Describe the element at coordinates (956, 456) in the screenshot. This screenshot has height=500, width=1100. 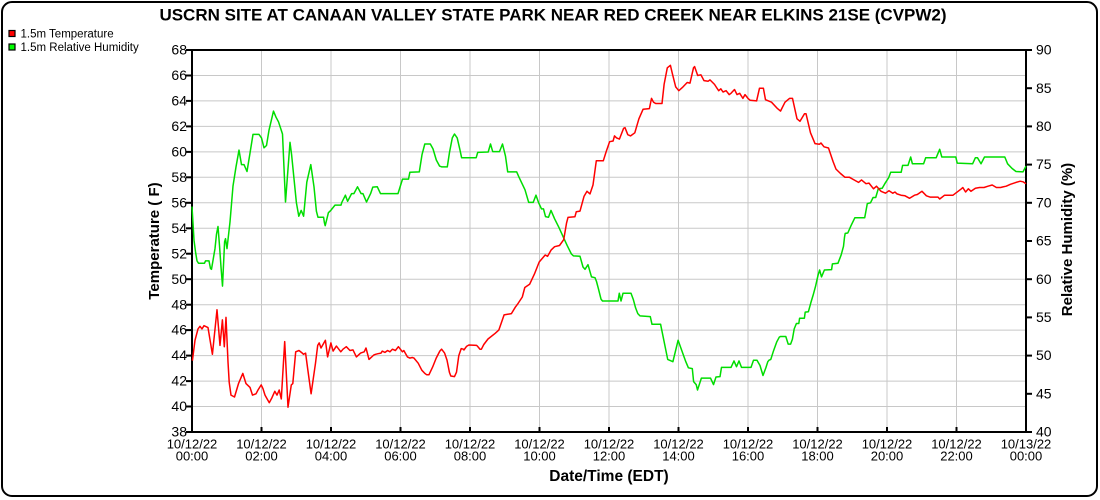
I see `svg-text: 22:00` at that location.